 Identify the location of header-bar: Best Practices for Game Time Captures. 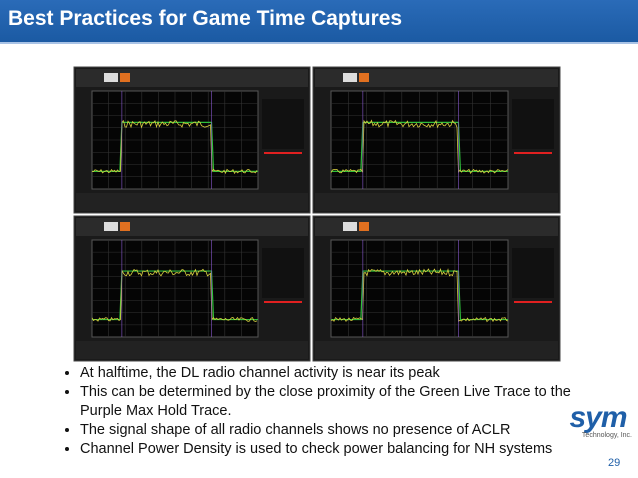
(319, 22).